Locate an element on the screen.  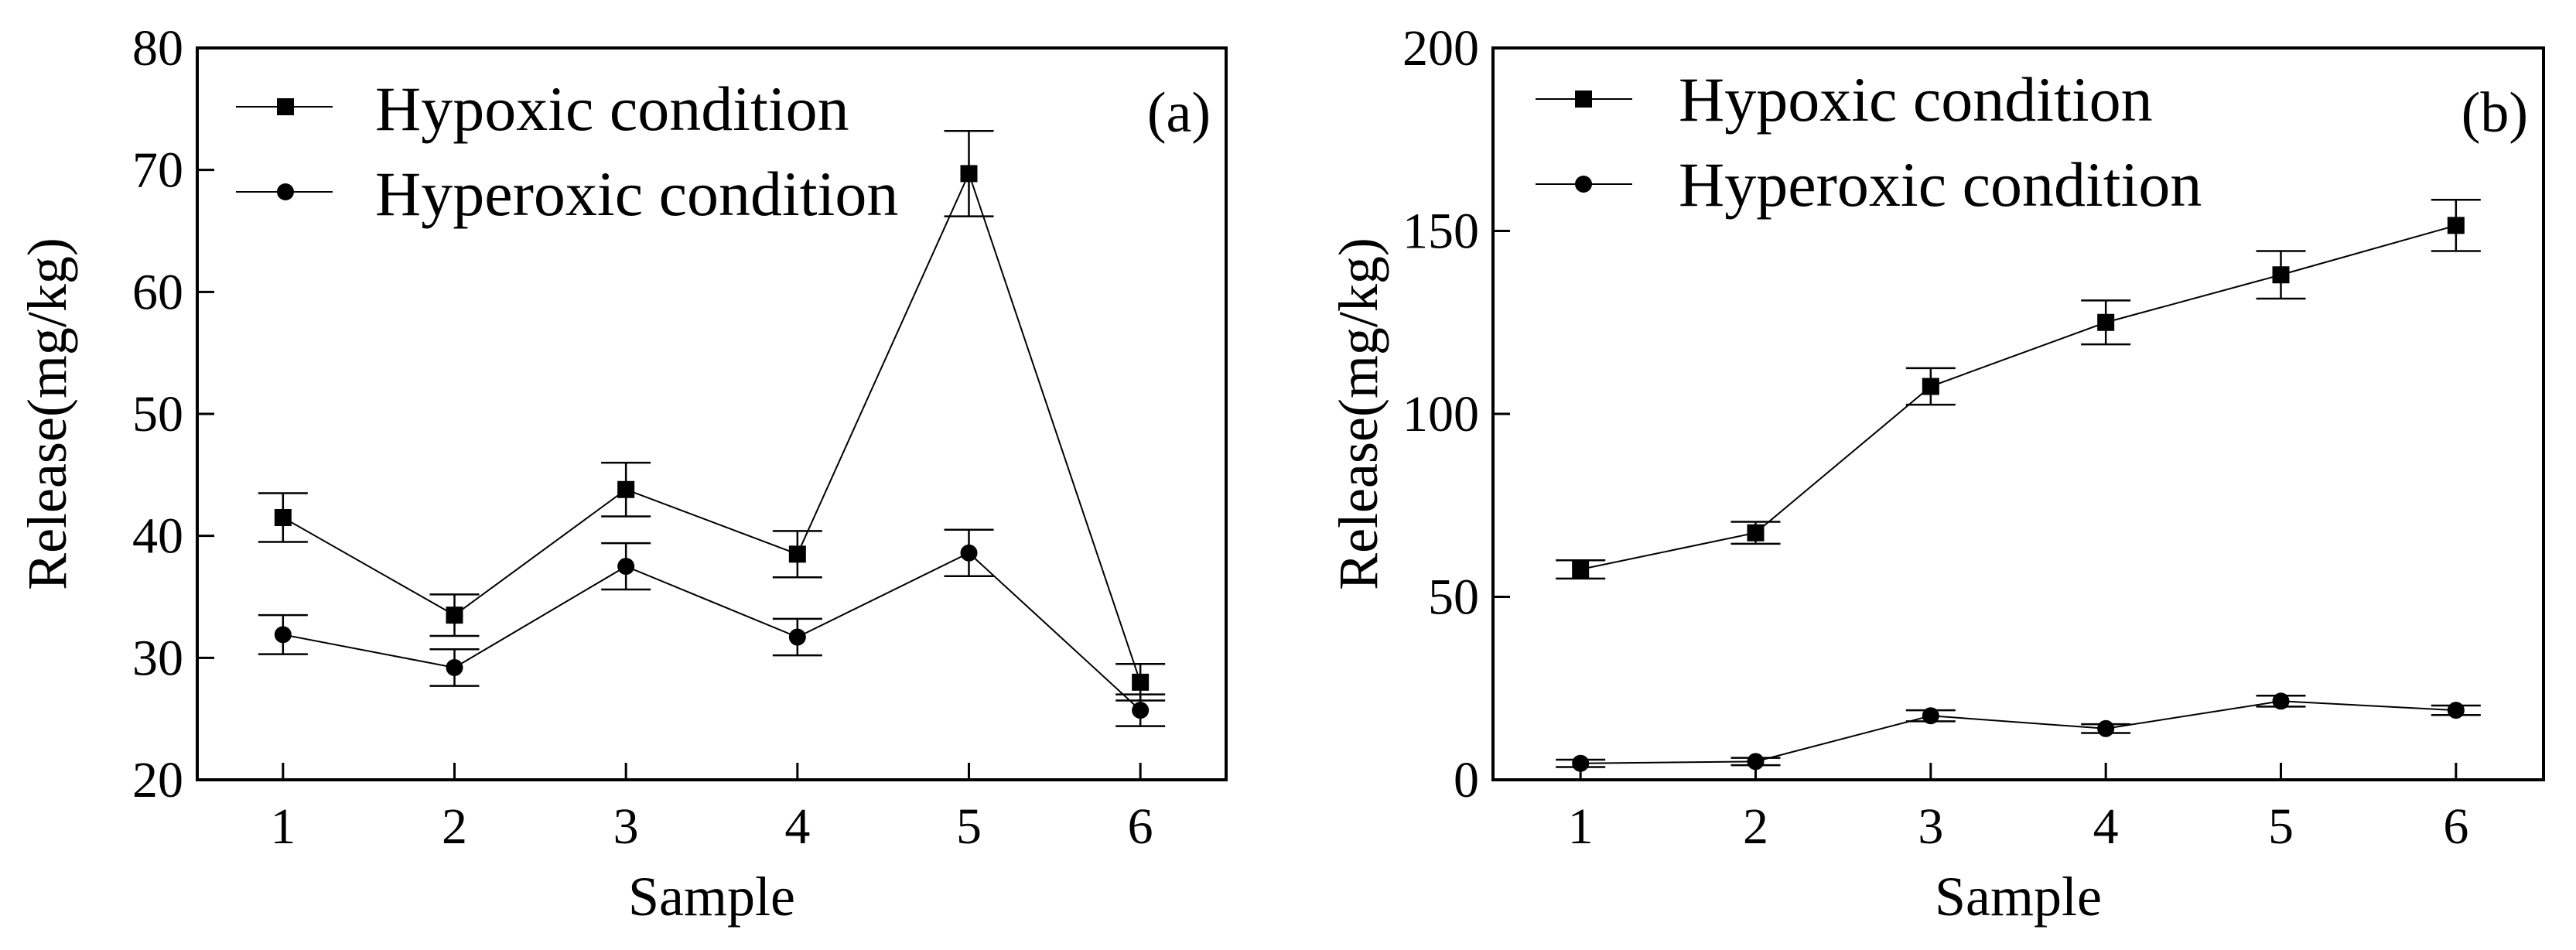
y-tick-label: 60 is located at coordinates (157, 292).